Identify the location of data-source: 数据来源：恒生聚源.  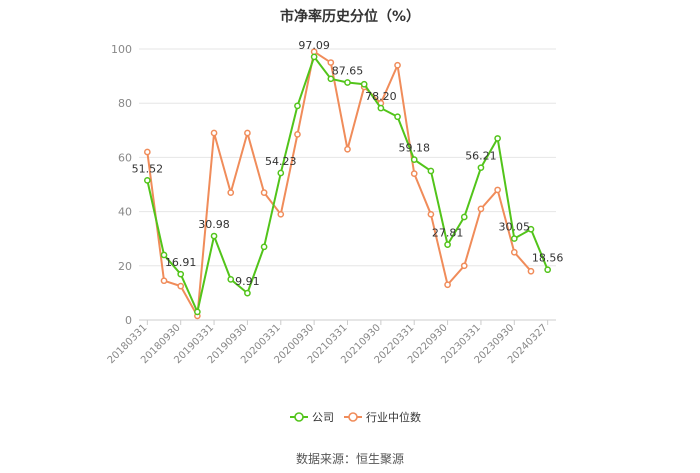
(349, 459).